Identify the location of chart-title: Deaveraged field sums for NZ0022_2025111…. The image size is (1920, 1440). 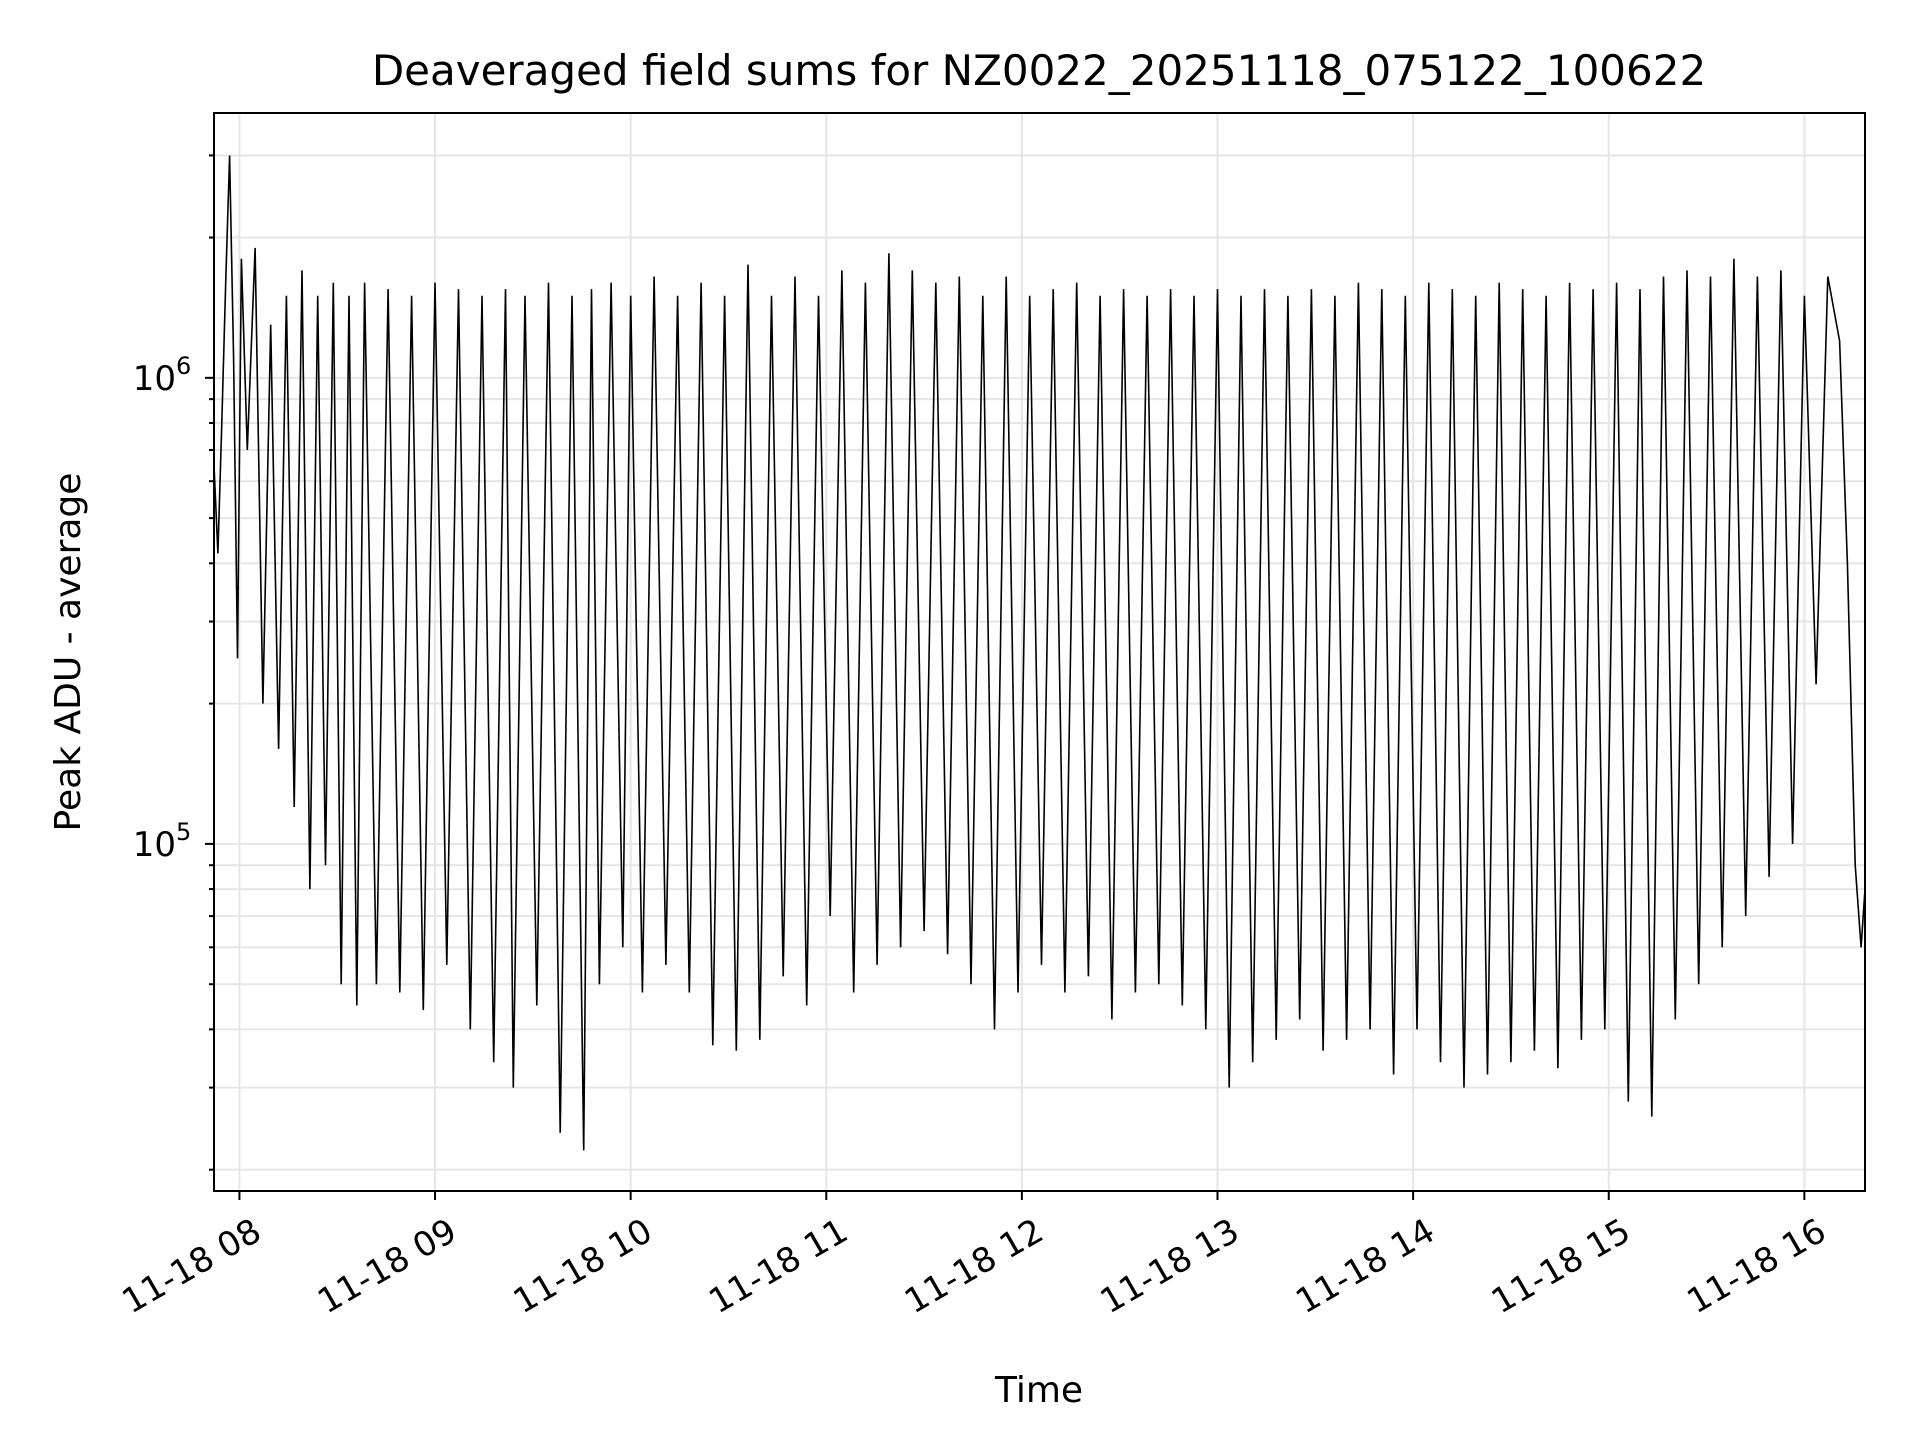
(1039, 70).